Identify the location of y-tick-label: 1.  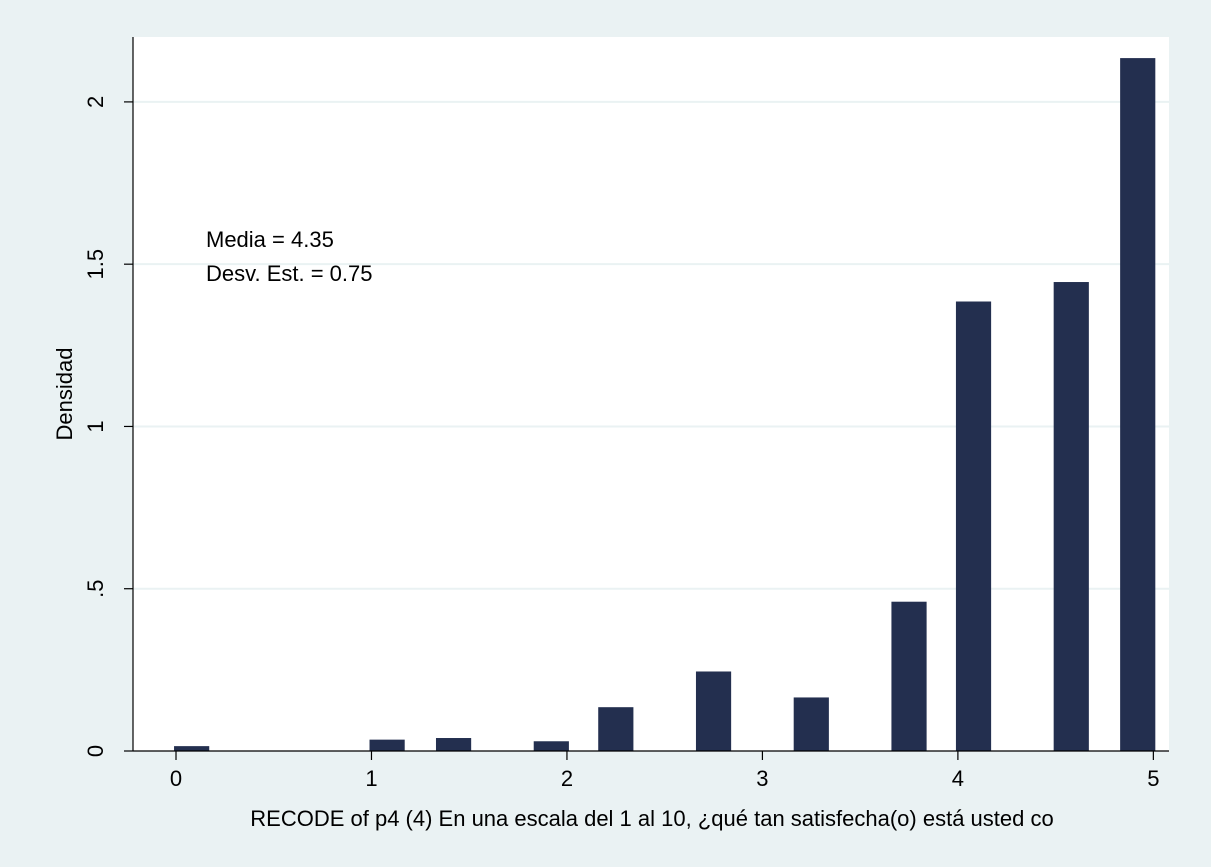
(95, 426).